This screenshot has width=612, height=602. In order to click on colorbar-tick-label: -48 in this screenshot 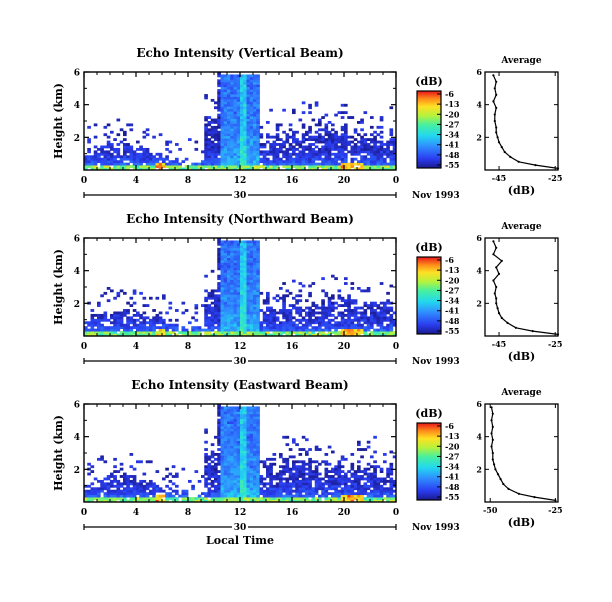, I will do `click(452, 321)`.